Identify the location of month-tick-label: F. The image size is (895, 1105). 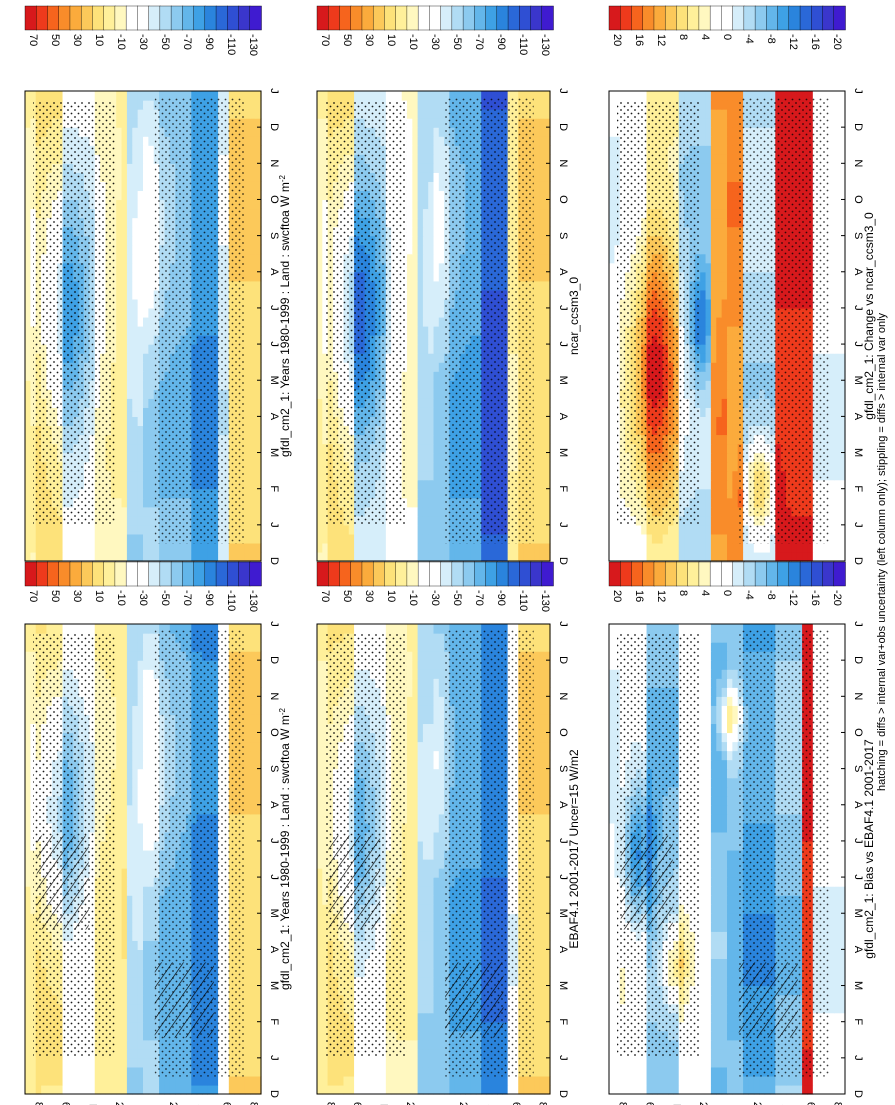
(274, 1021).